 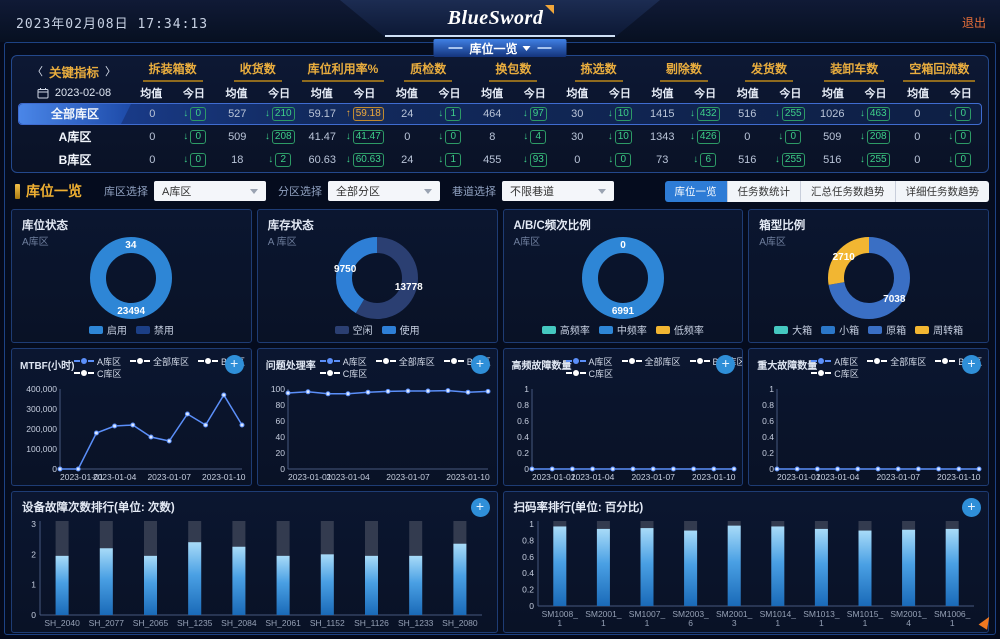 I want to click on legend-item-禁用: 禁用, so click(x=154, y=329).